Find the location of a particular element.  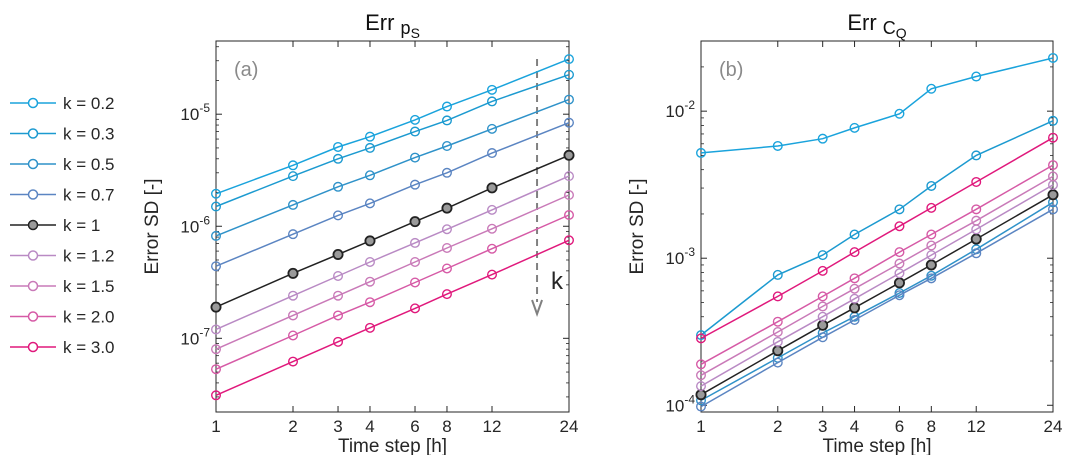

y-tick-label: 10⁻⁷ is located at coordinates (195, 336).